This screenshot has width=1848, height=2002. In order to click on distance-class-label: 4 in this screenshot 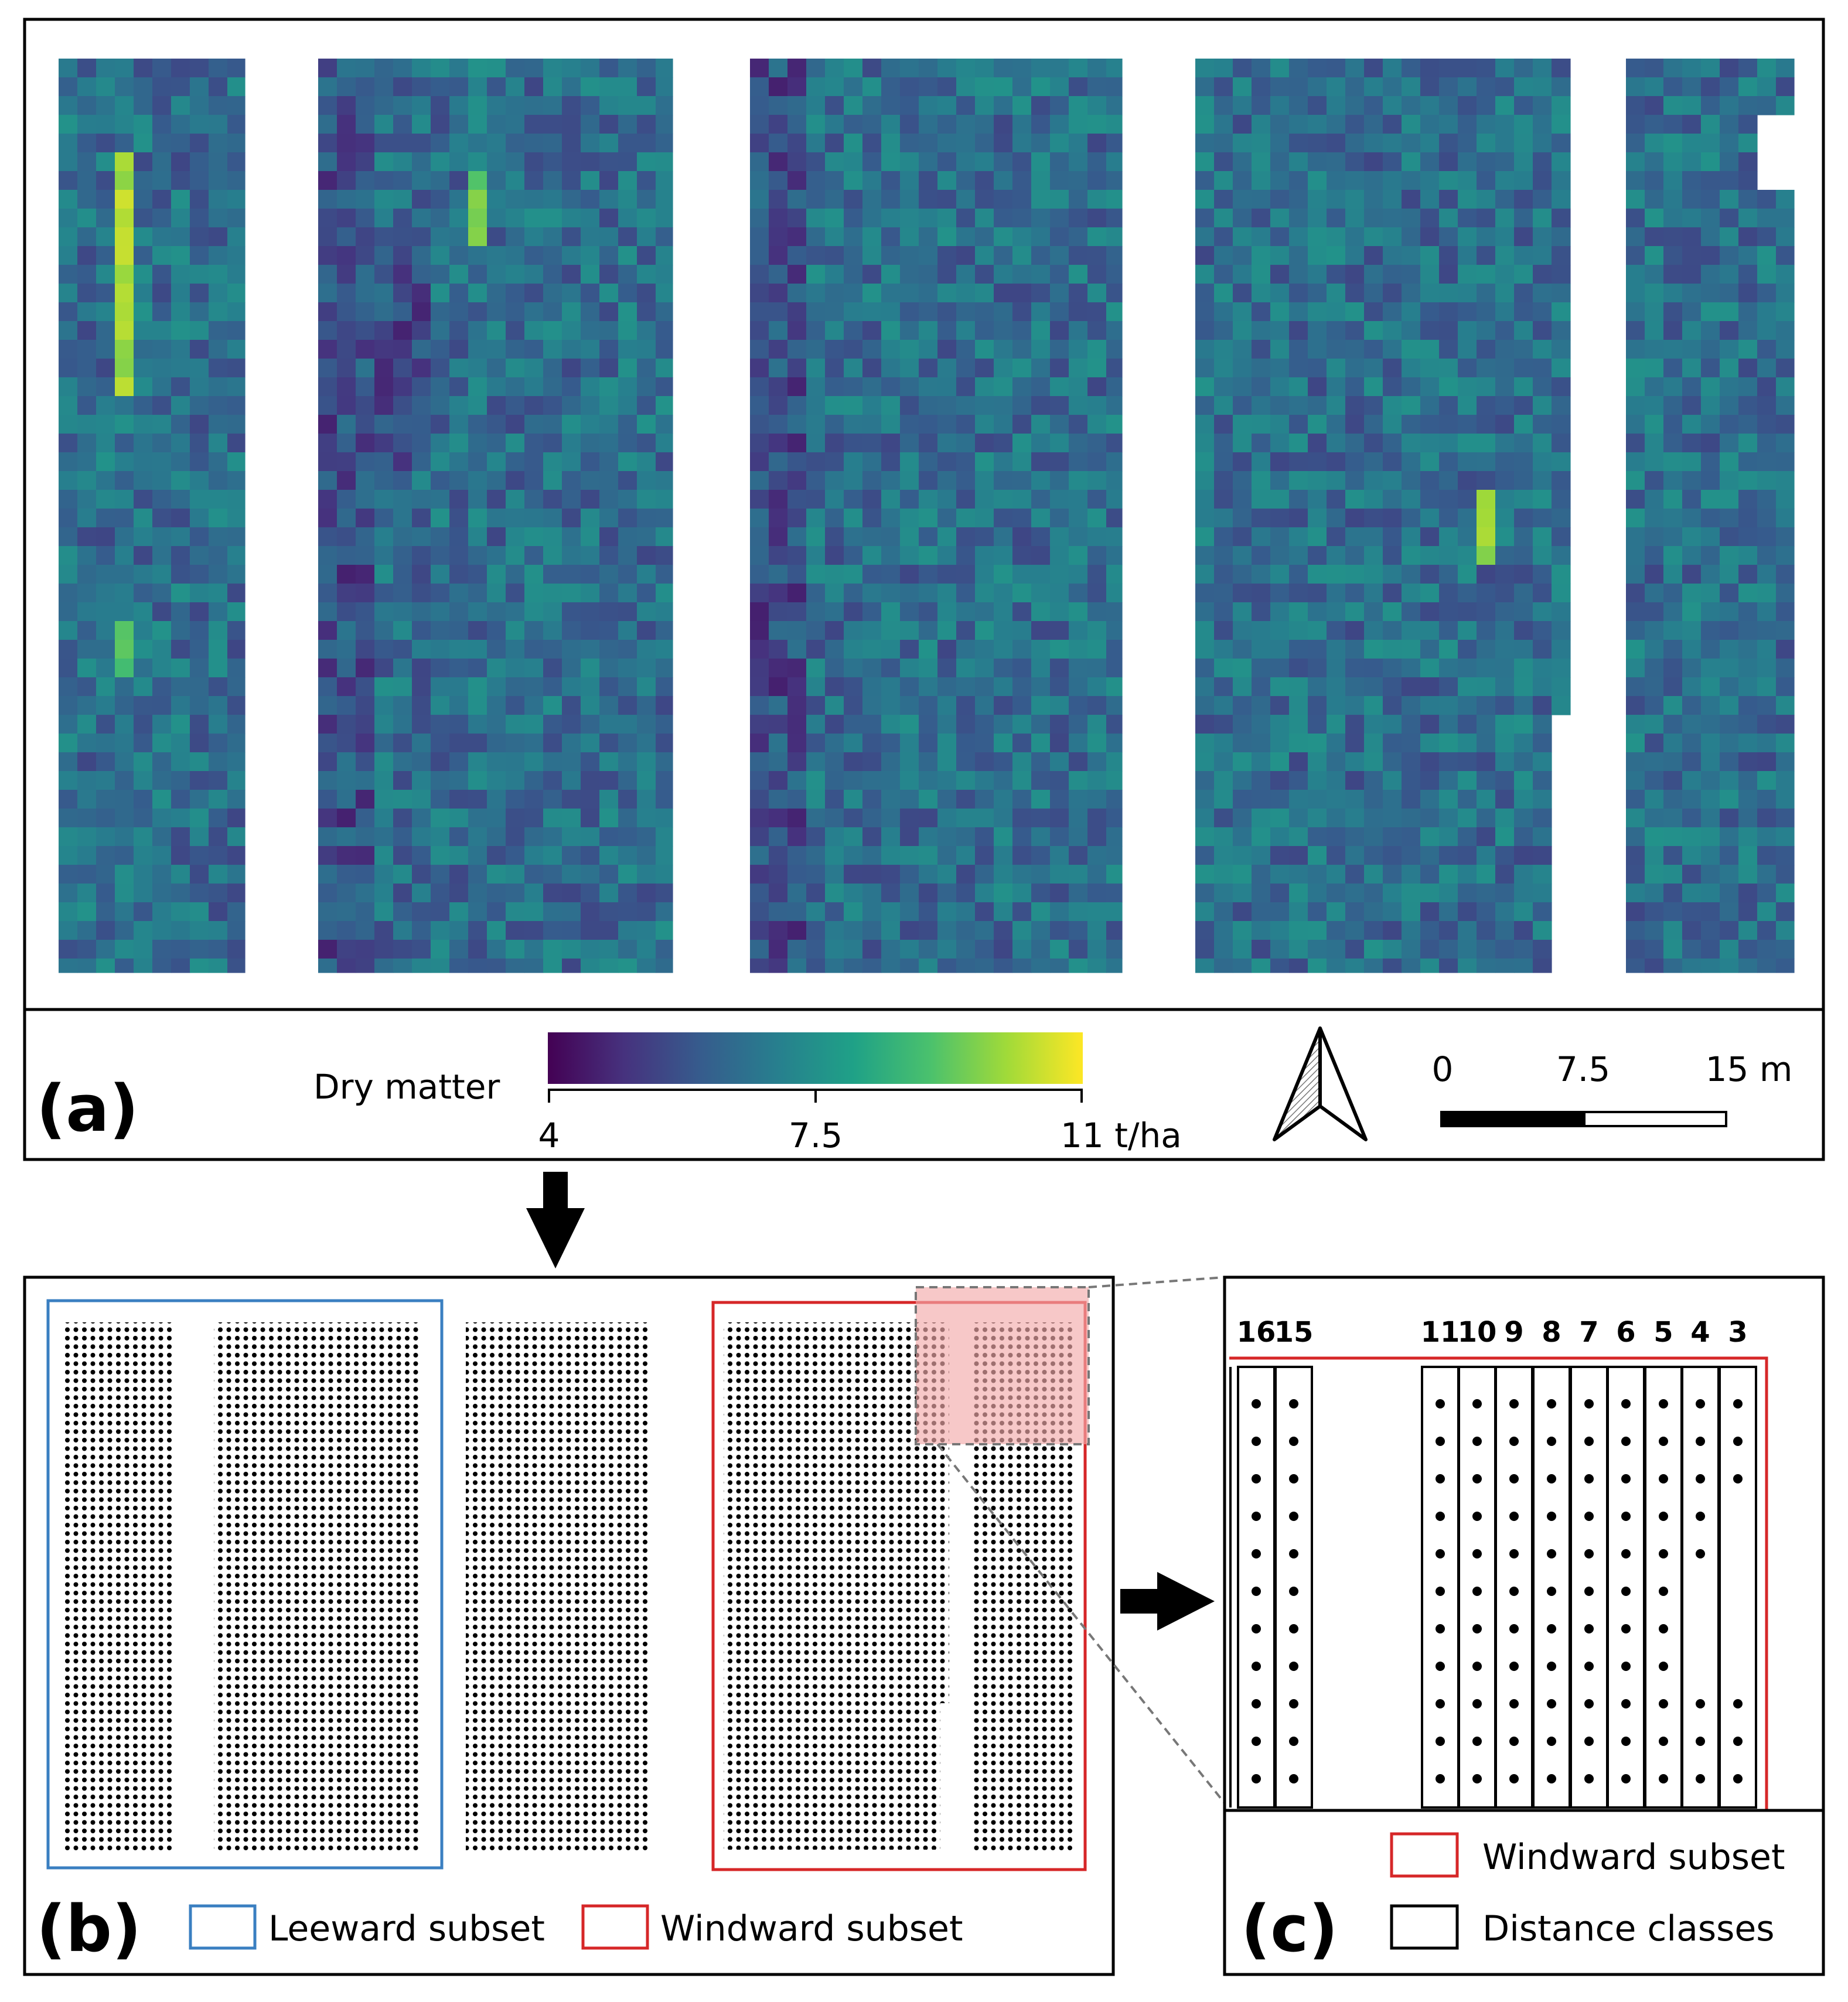, I will do `click(1700, 1332)`.